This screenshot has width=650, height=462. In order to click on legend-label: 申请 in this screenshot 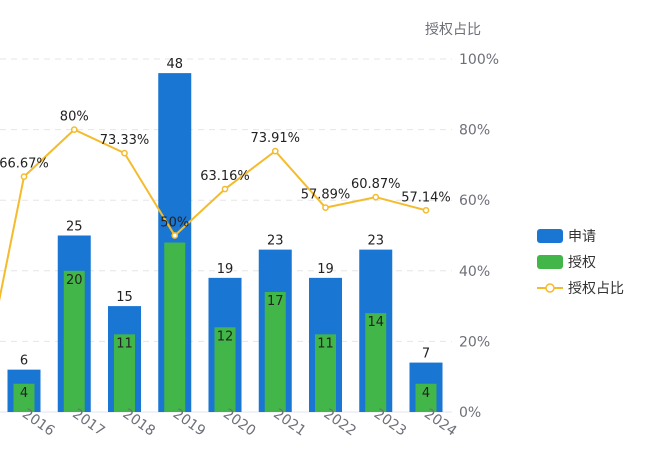, I will do `click(582, 237)`.